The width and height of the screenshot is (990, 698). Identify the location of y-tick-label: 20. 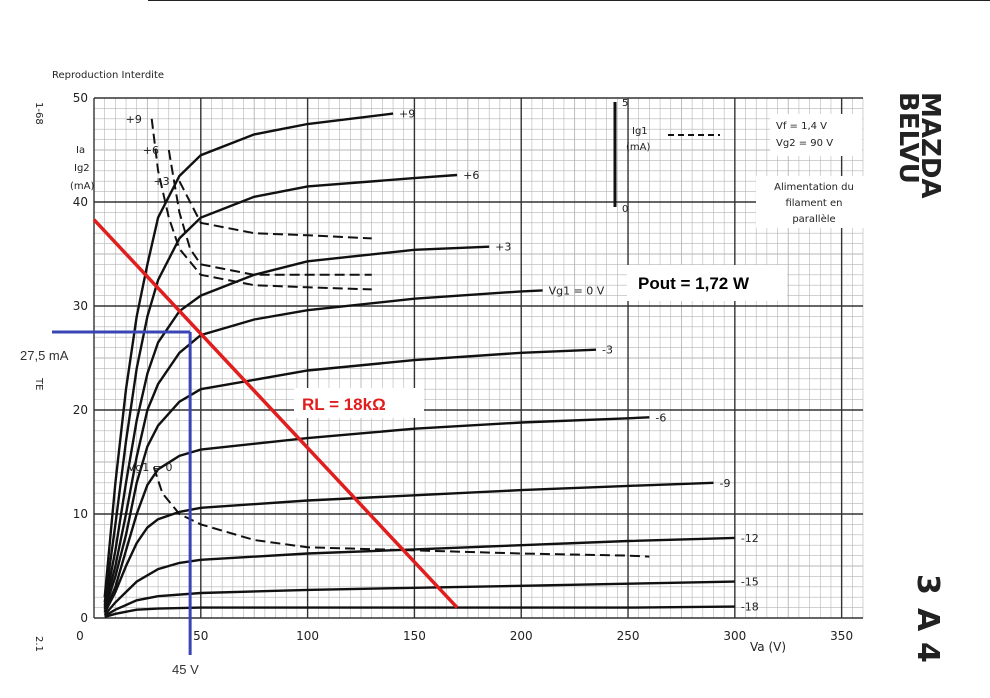
(80, 410).